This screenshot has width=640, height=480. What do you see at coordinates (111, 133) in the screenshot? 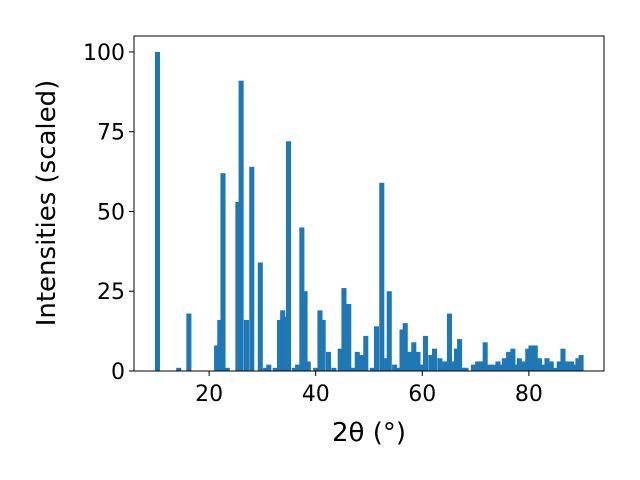
I see `y-tick-label: 75` at bounding box center [111, 133].